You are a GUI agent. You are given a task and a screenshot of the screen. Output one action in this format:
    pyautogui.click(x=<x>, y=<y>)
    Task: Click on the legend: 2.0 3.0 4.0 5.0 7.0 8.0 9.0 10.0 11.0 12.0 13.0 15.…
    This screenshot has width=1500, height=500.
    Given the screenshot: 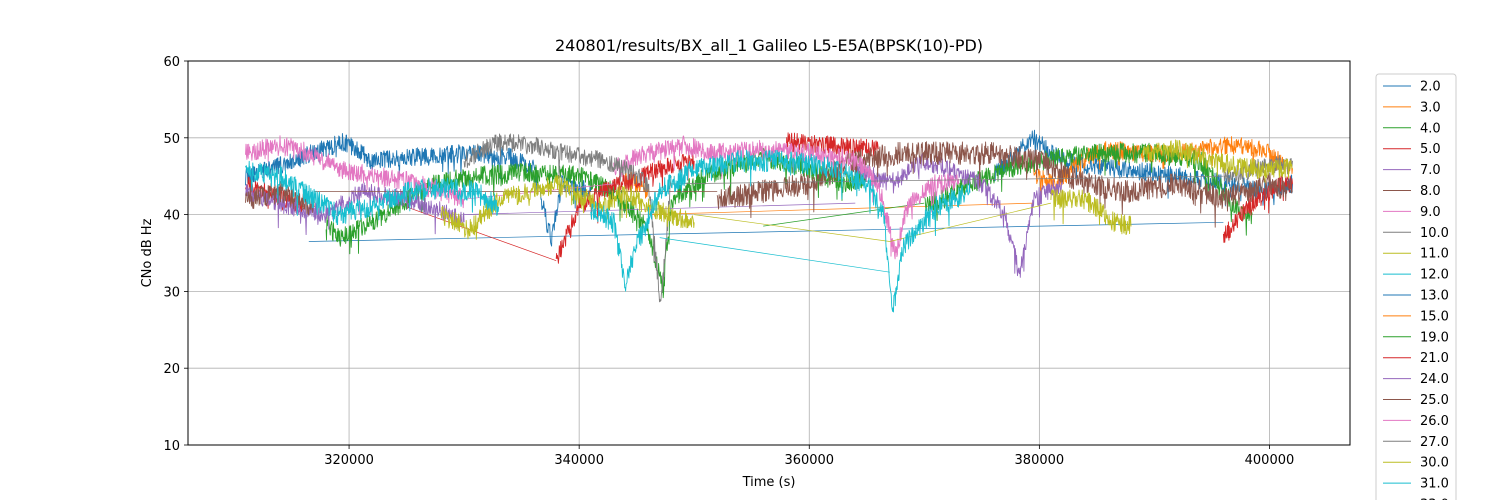 What is the action you would take?
    pyautogui.click(x=1416, y=286)
    